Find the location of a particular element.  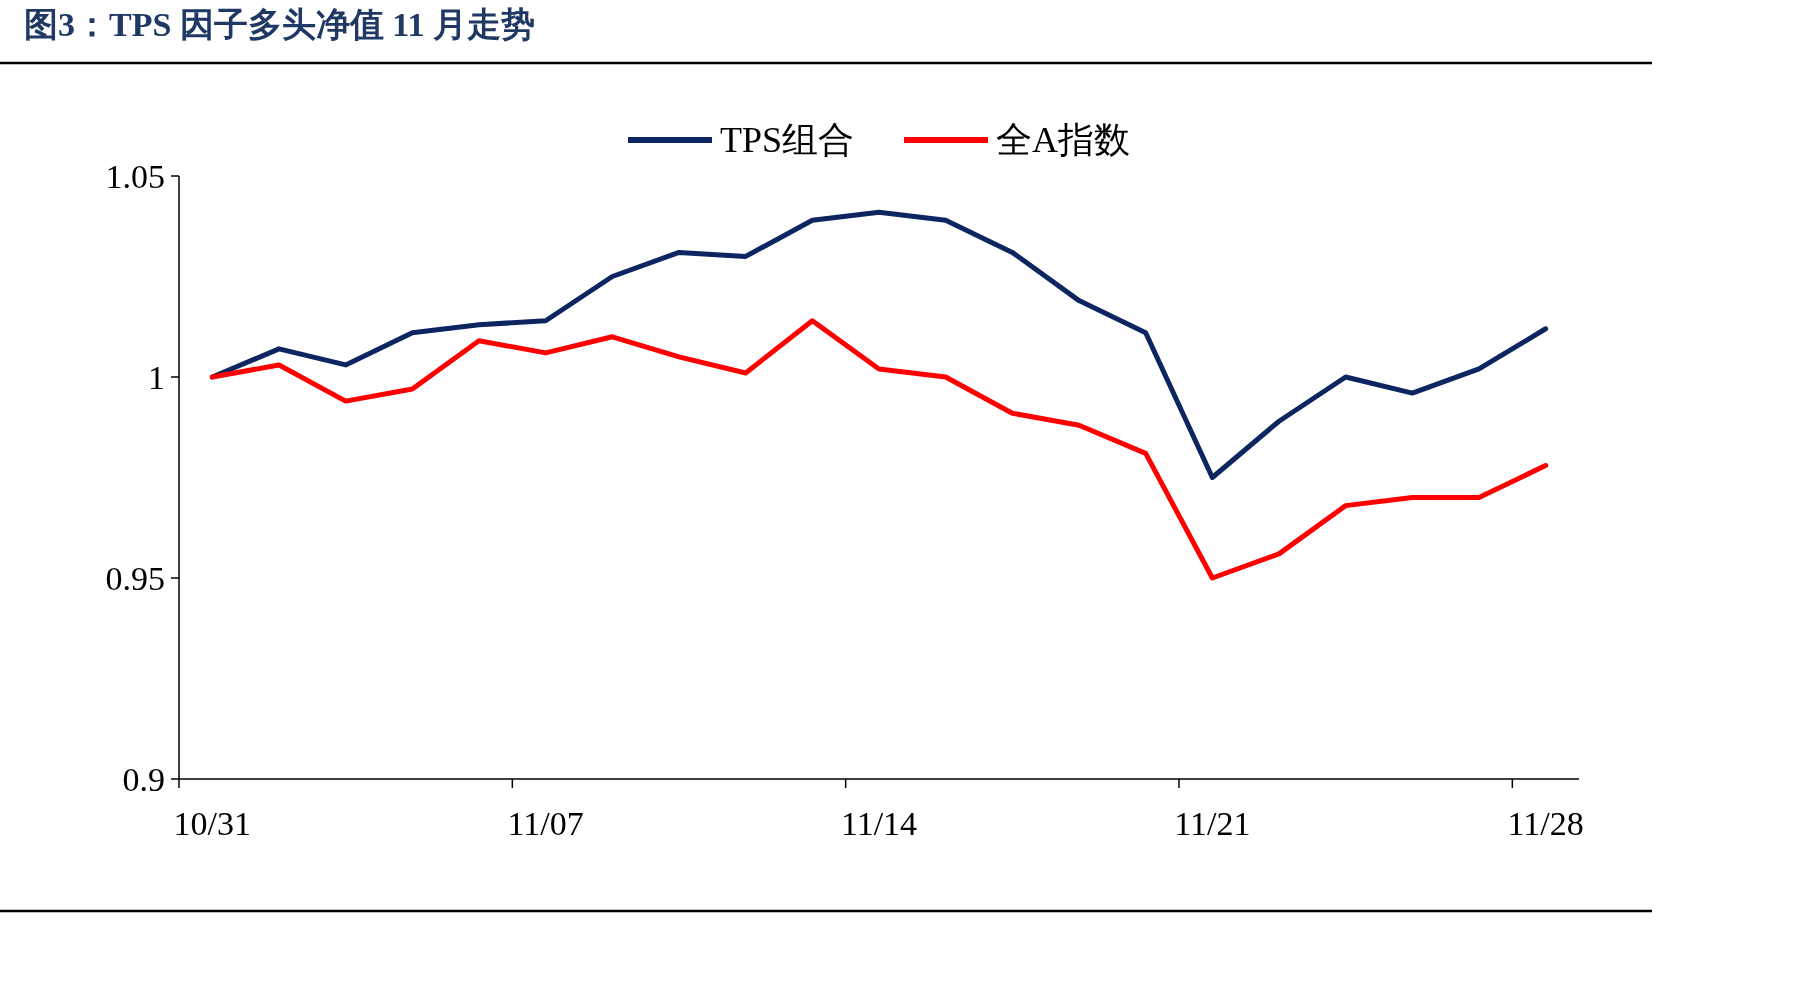

y-tick-label: 1 is located at coordinates (156, 377).